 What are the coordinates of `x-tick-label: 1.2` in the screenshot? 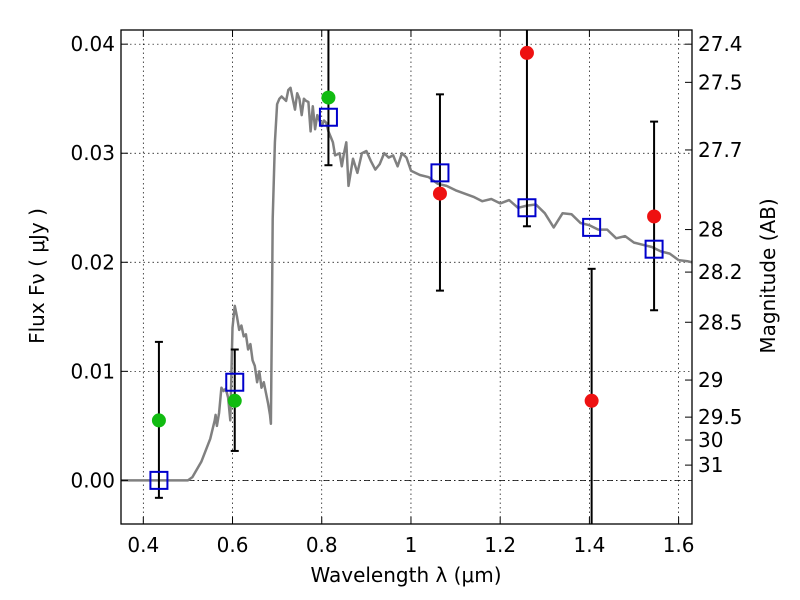 It's located at (500, 545).